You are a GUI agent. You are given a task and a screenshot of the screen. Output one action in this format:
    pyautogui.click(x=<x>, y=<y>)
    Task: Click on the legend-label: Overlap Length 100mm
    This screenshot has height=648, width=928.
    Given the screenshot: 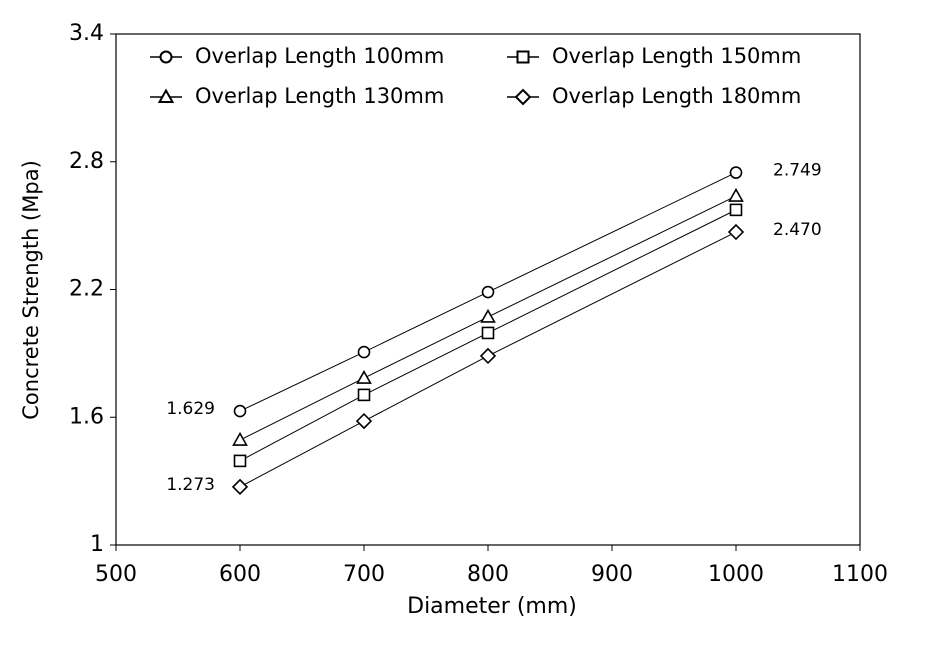 What is the action you would take?
    pyautogui.click(x=319, y=56)
    